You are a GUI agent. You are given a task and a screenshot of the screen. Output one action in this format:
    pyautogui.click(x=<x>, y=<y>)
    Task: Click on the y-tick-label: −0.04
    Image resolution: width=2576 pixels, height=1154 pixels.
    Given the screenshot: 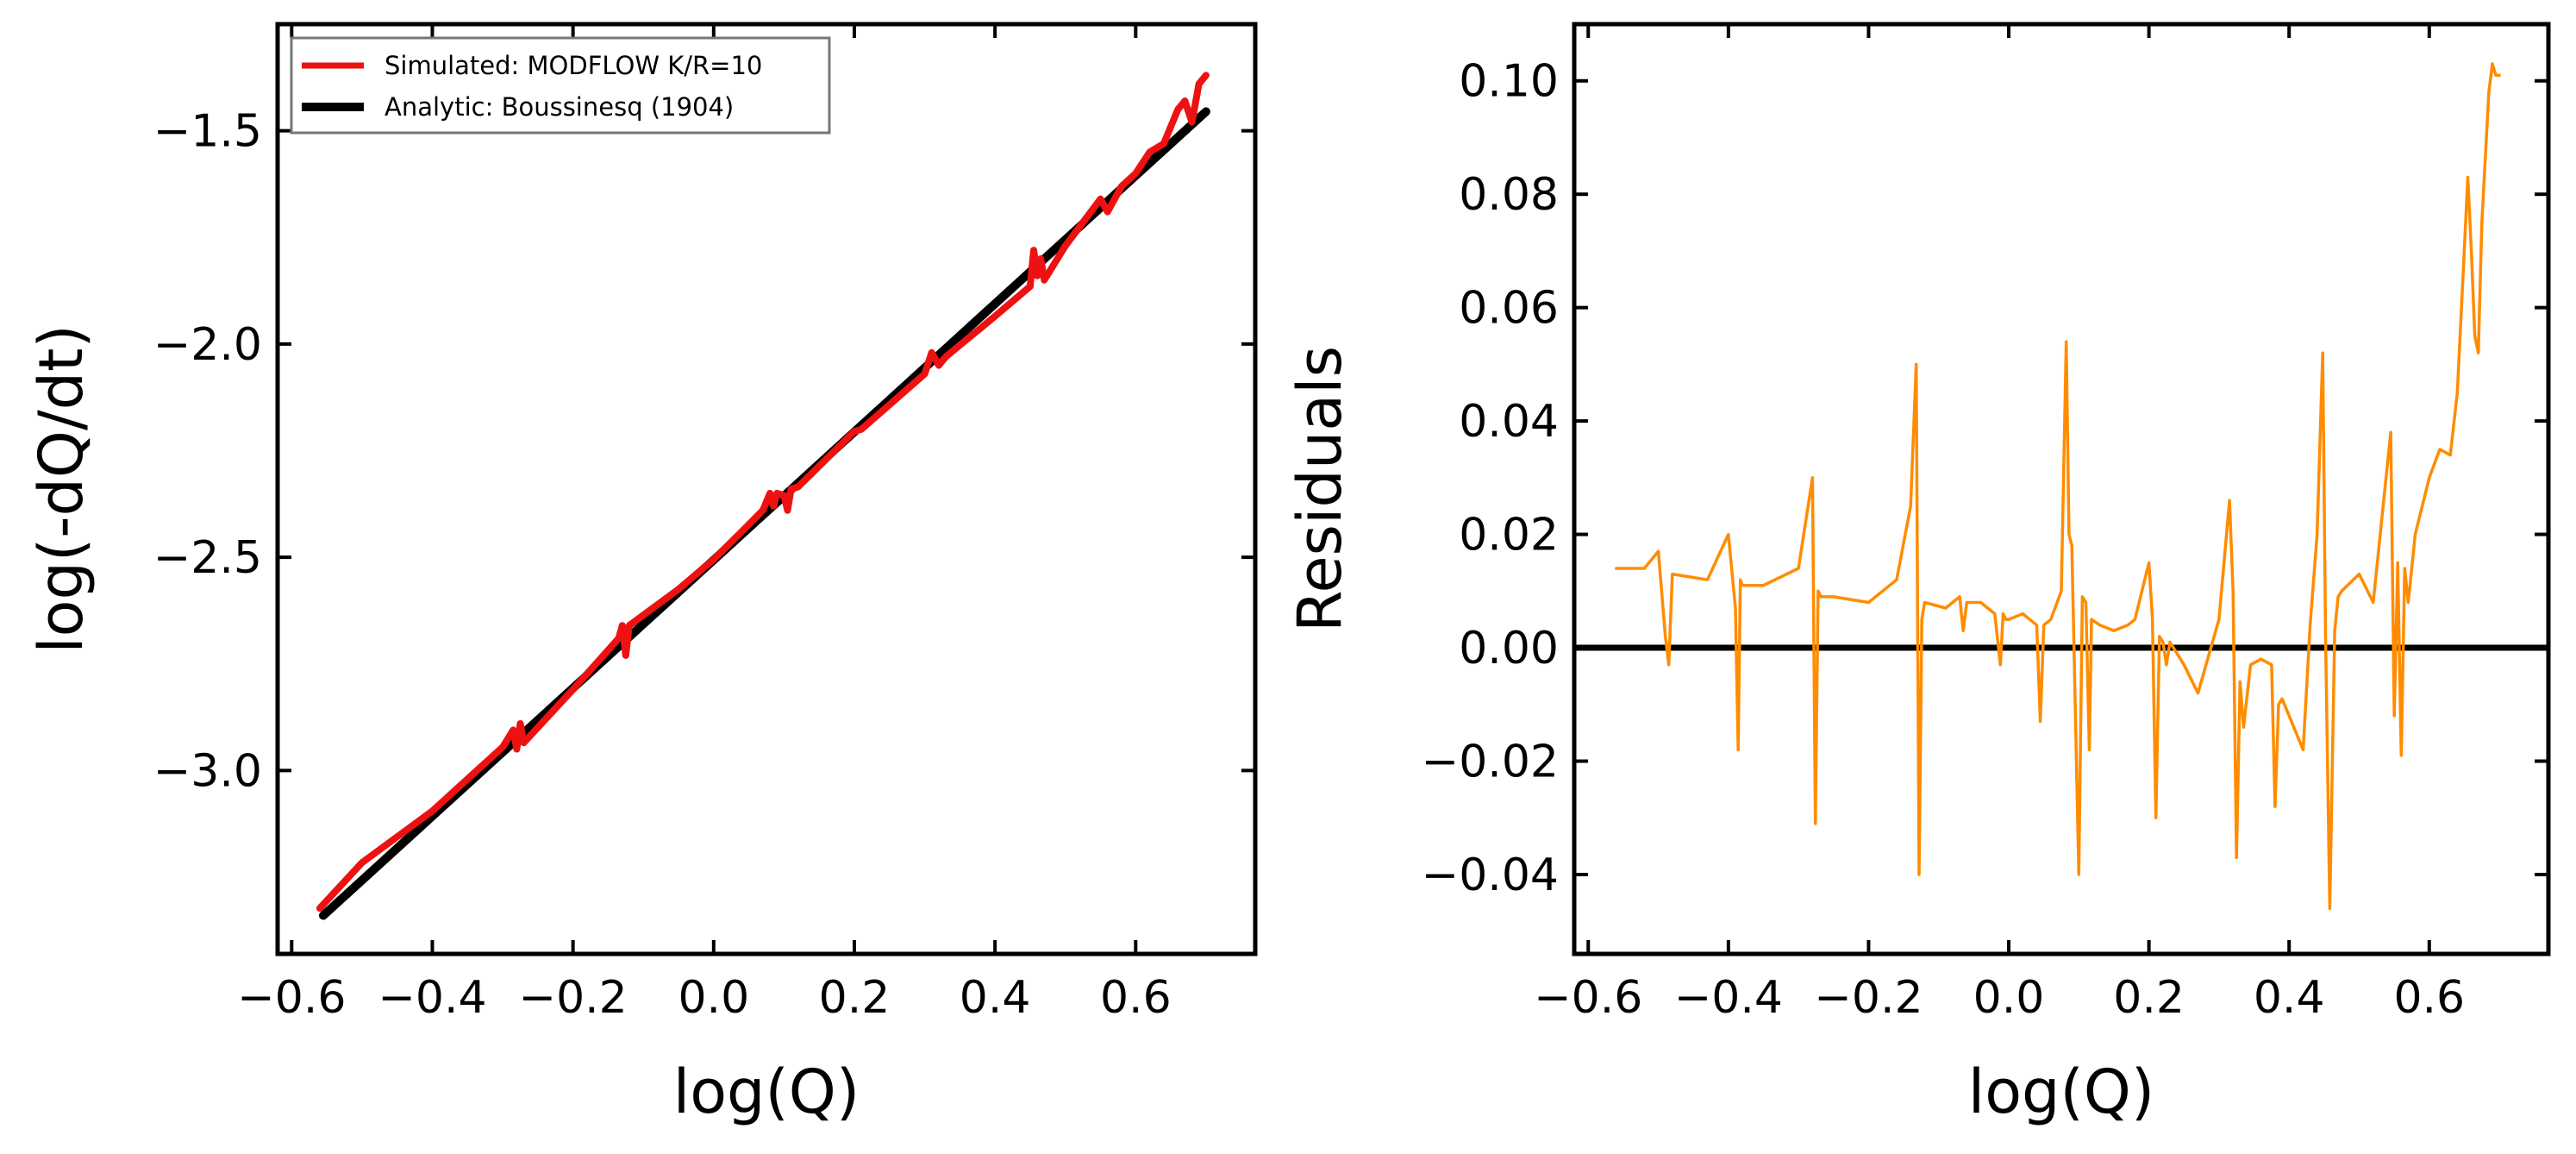 What is the action you would take?
    pyautogui.click(x=1490, y=875)
    